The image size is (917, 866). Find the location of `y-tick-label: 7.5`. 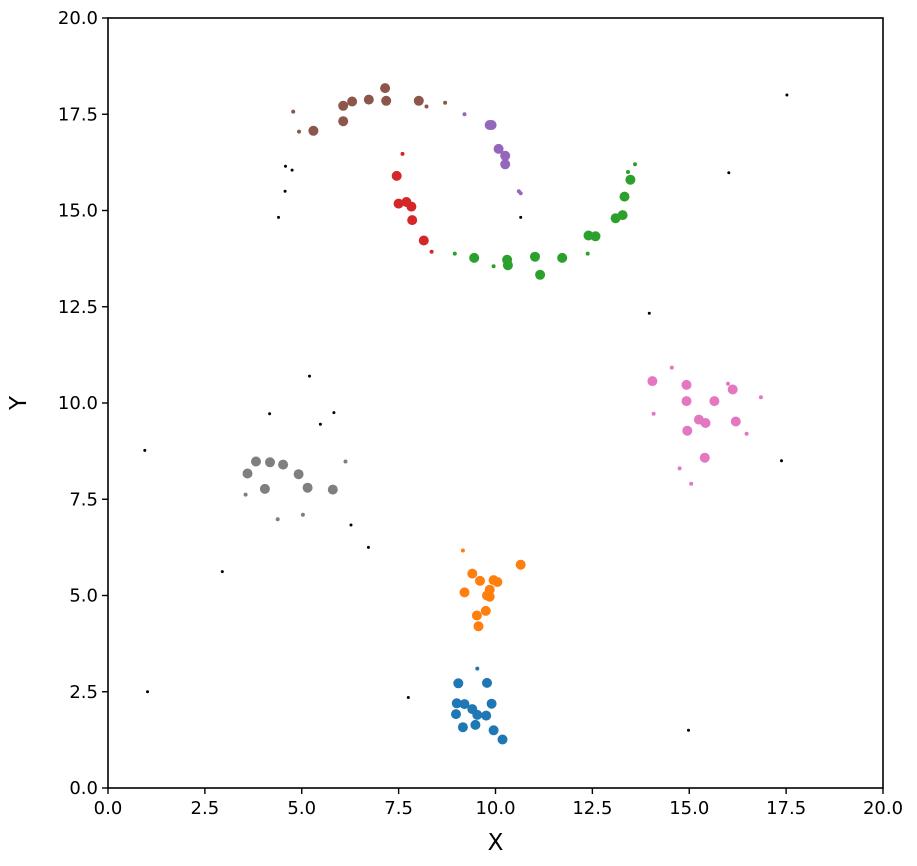

y-tick-label: 7.5 is located at coordinates (83, 499).